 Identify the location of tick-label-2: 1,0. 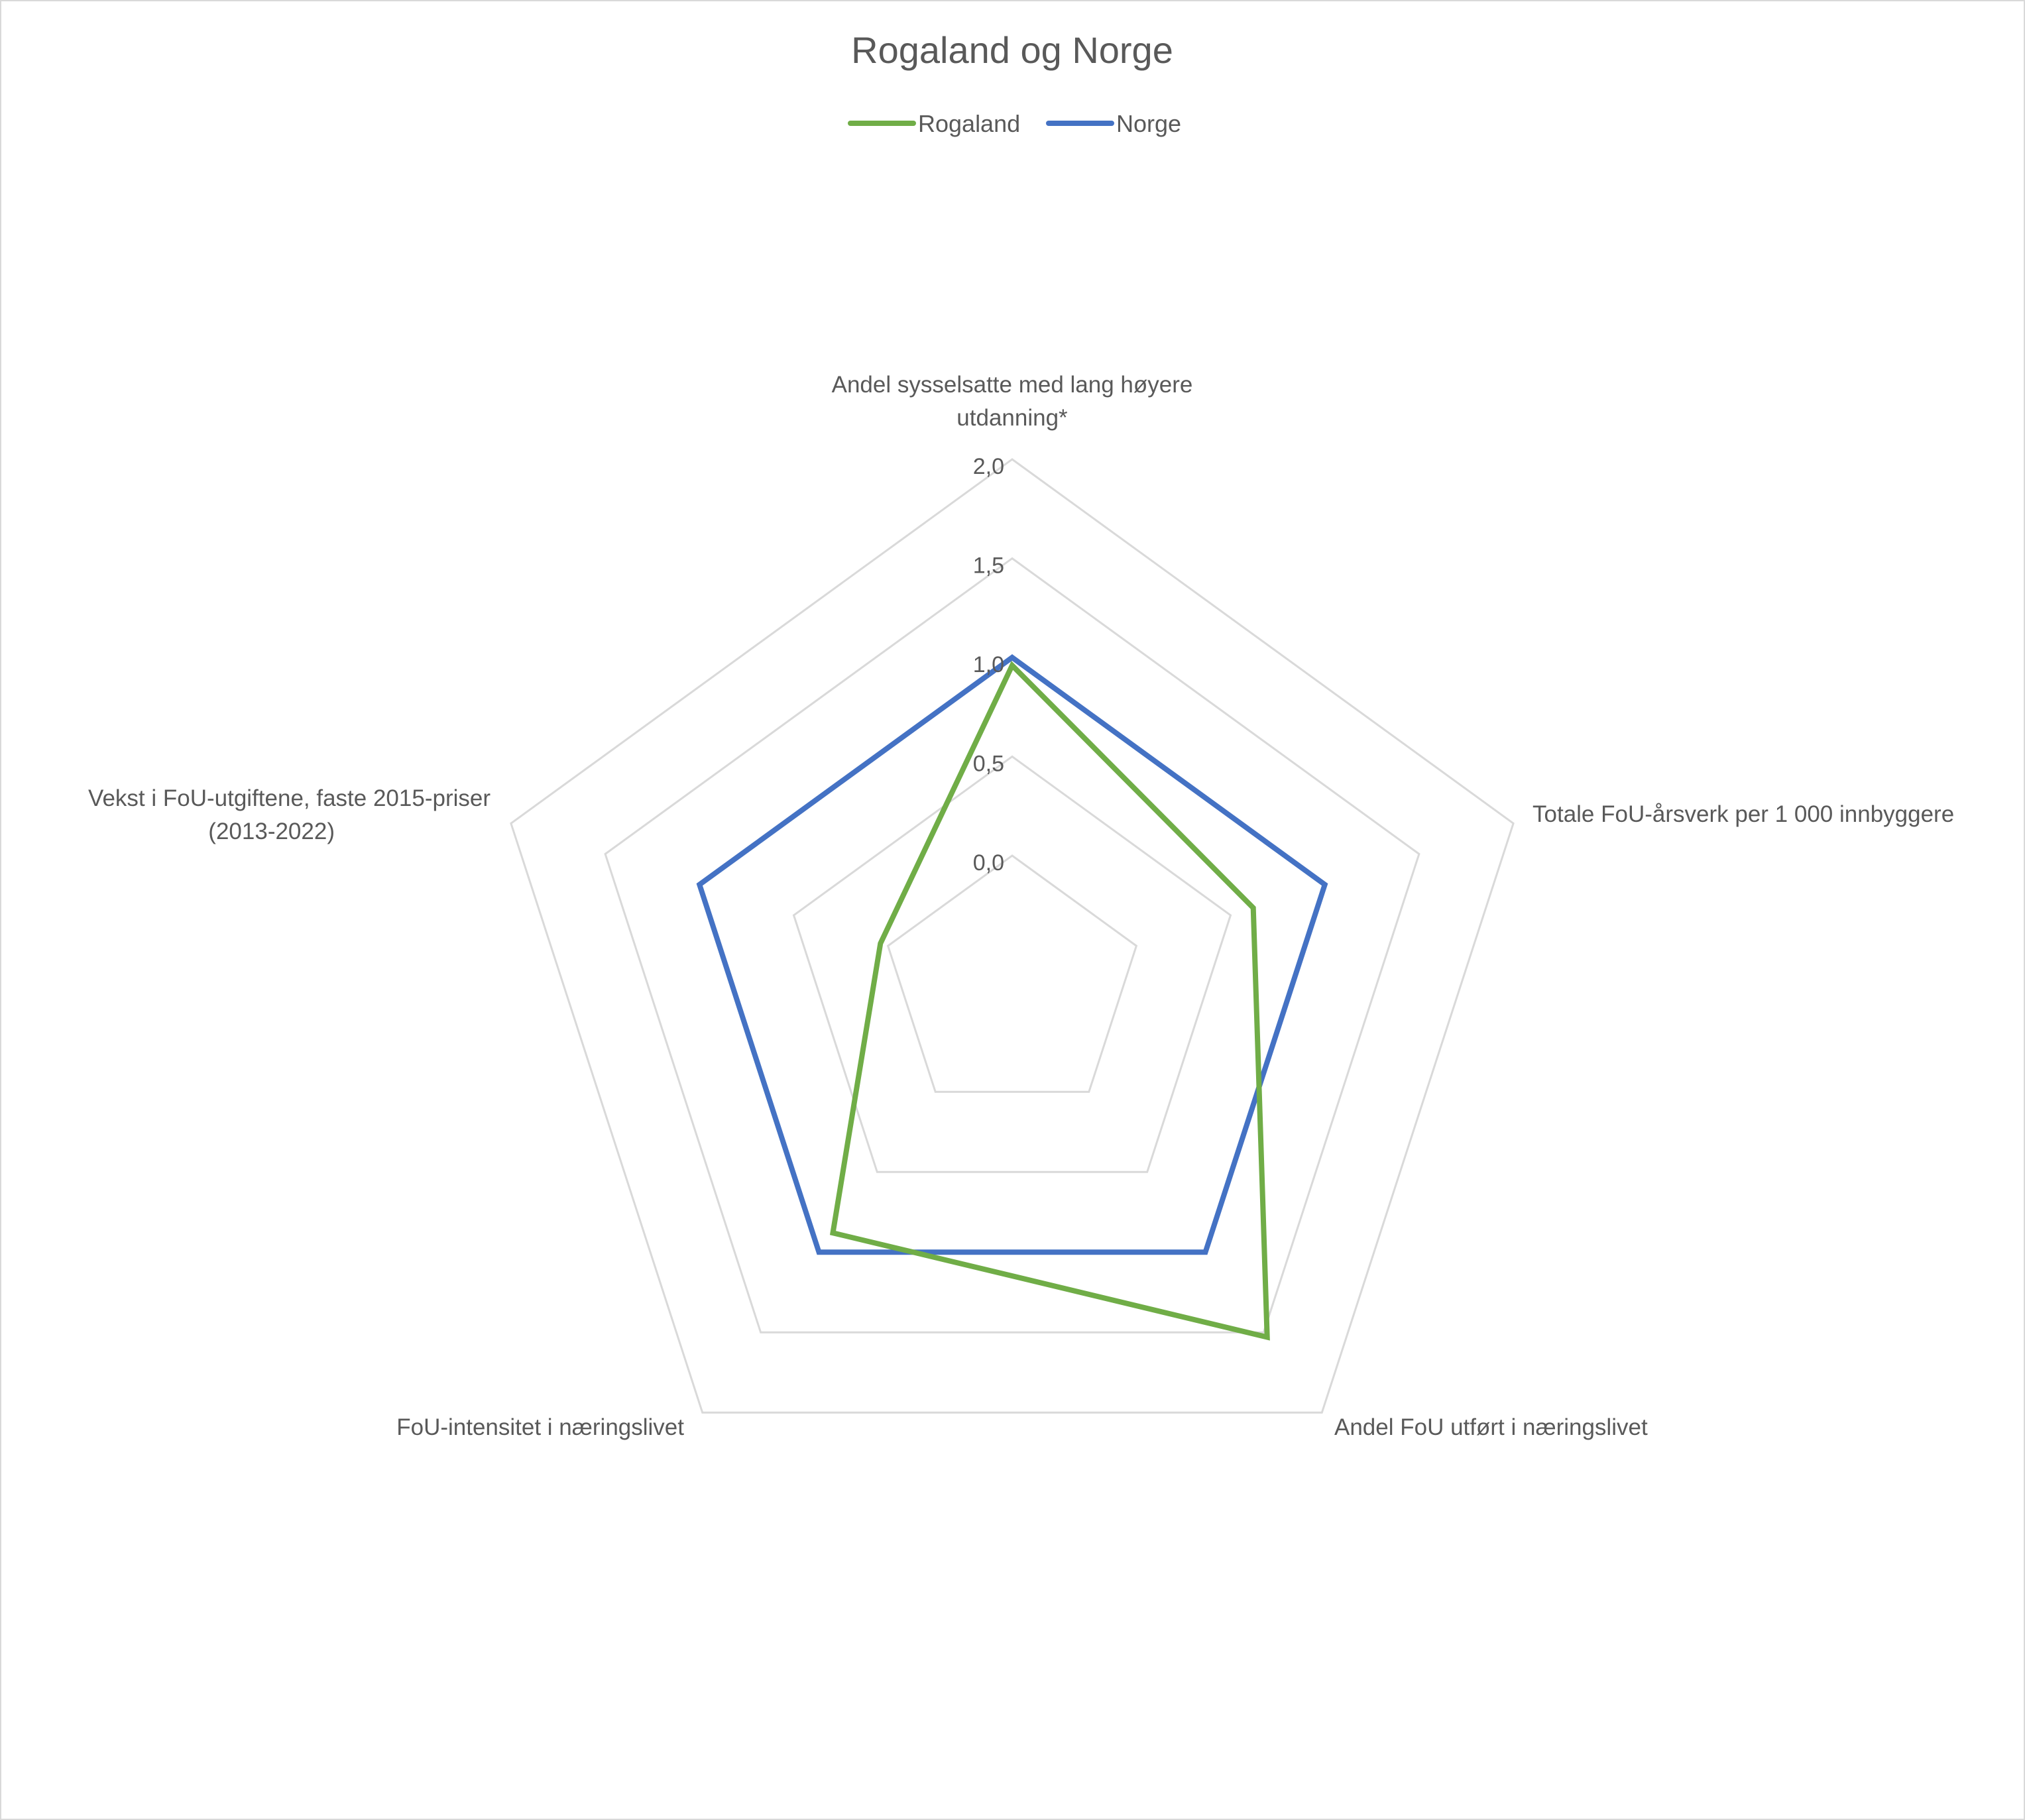
(988, 665).